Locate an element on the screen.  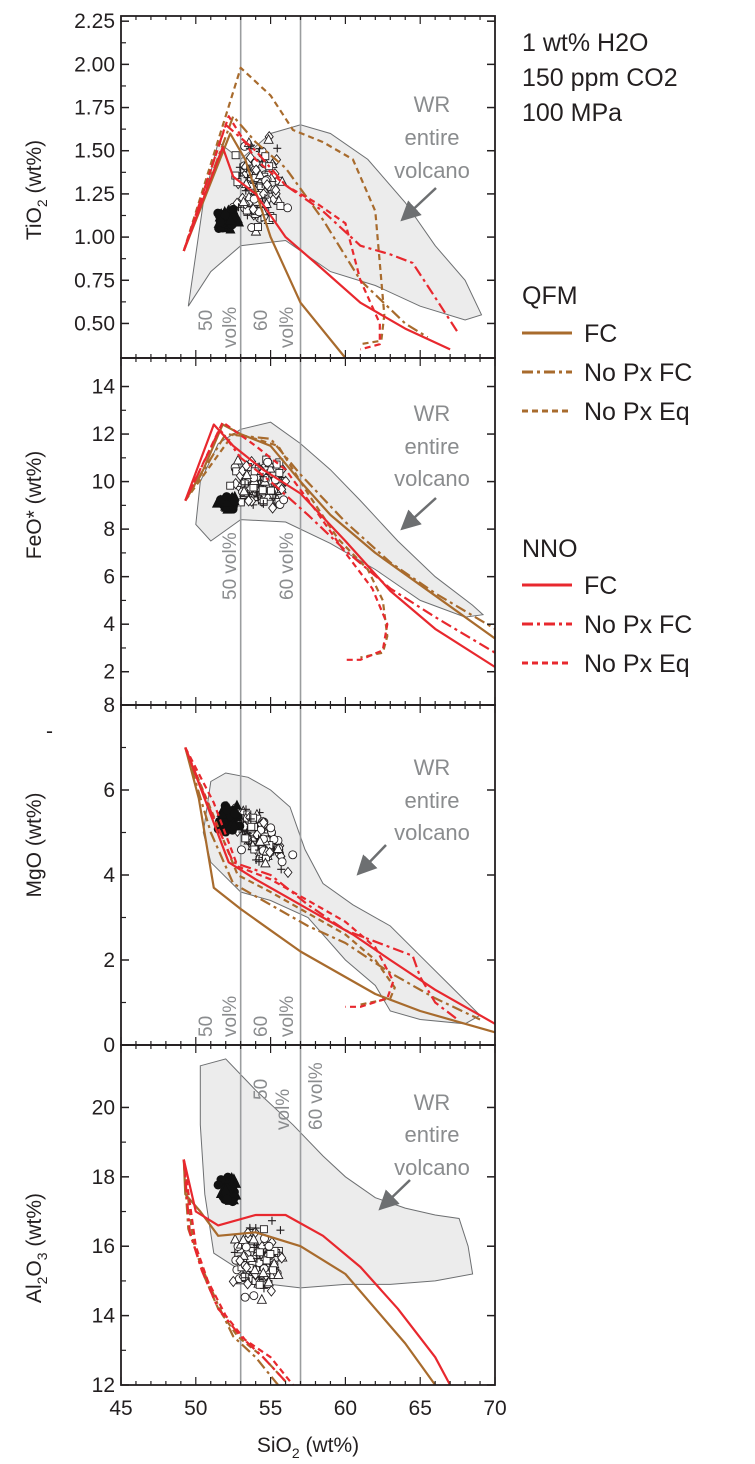
legend-label-qfm-fc: FC is located at coordinates (600, 334).